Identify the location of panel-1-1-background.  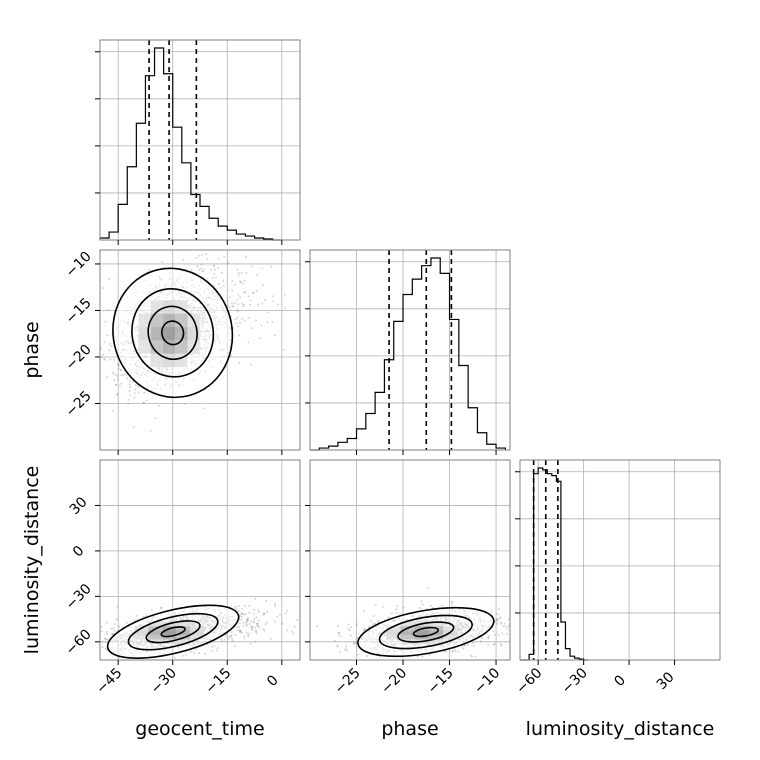
(410, 350).